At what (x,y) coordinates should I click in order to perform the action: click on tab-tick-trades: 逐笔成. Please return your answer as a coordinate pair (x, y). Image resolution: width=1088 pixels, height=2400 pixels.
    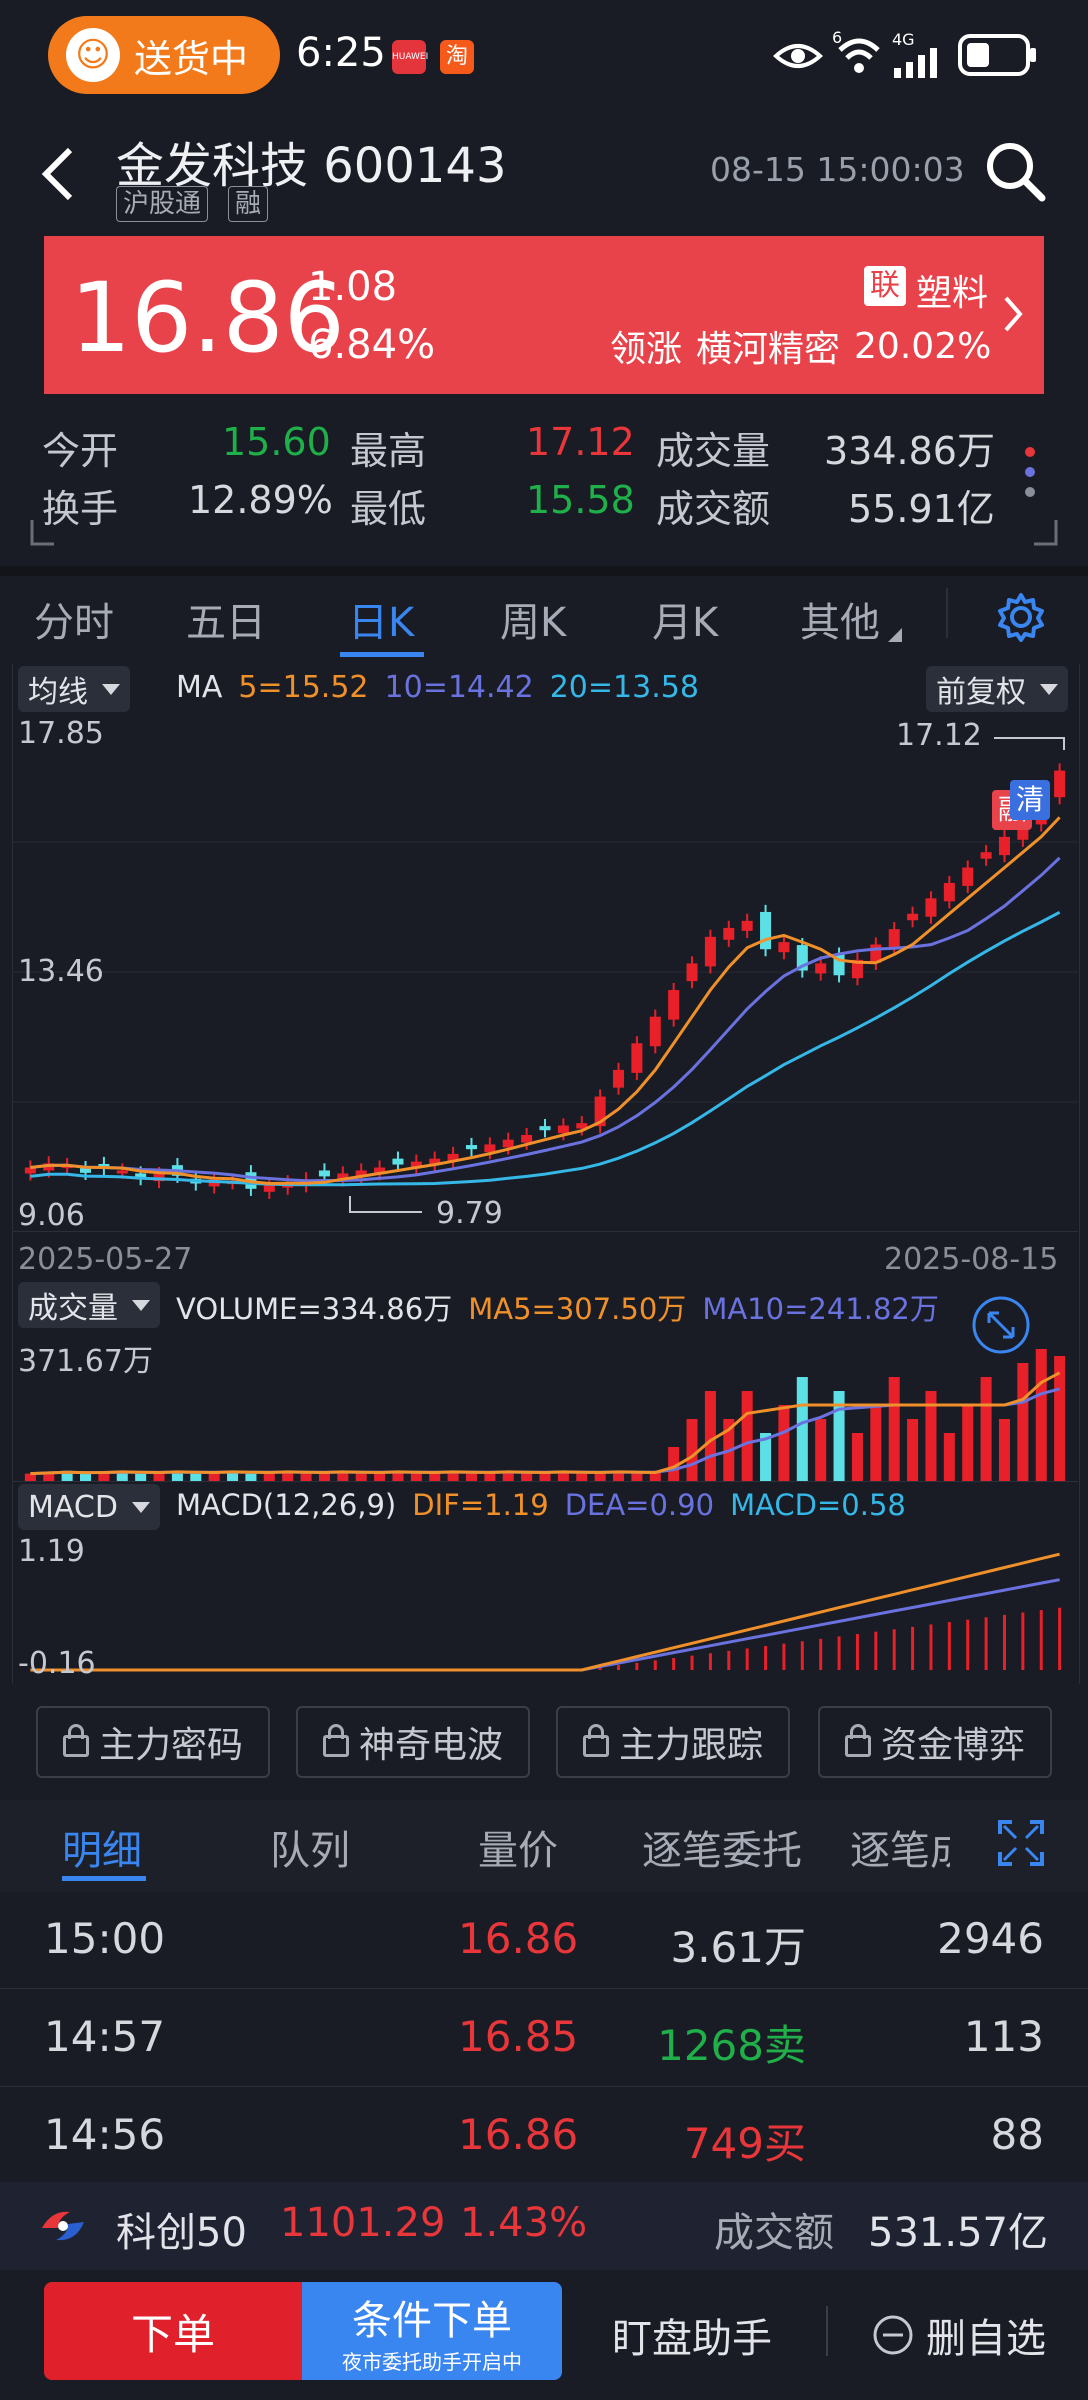
    Looking at the image, I should click on (900, 1851).